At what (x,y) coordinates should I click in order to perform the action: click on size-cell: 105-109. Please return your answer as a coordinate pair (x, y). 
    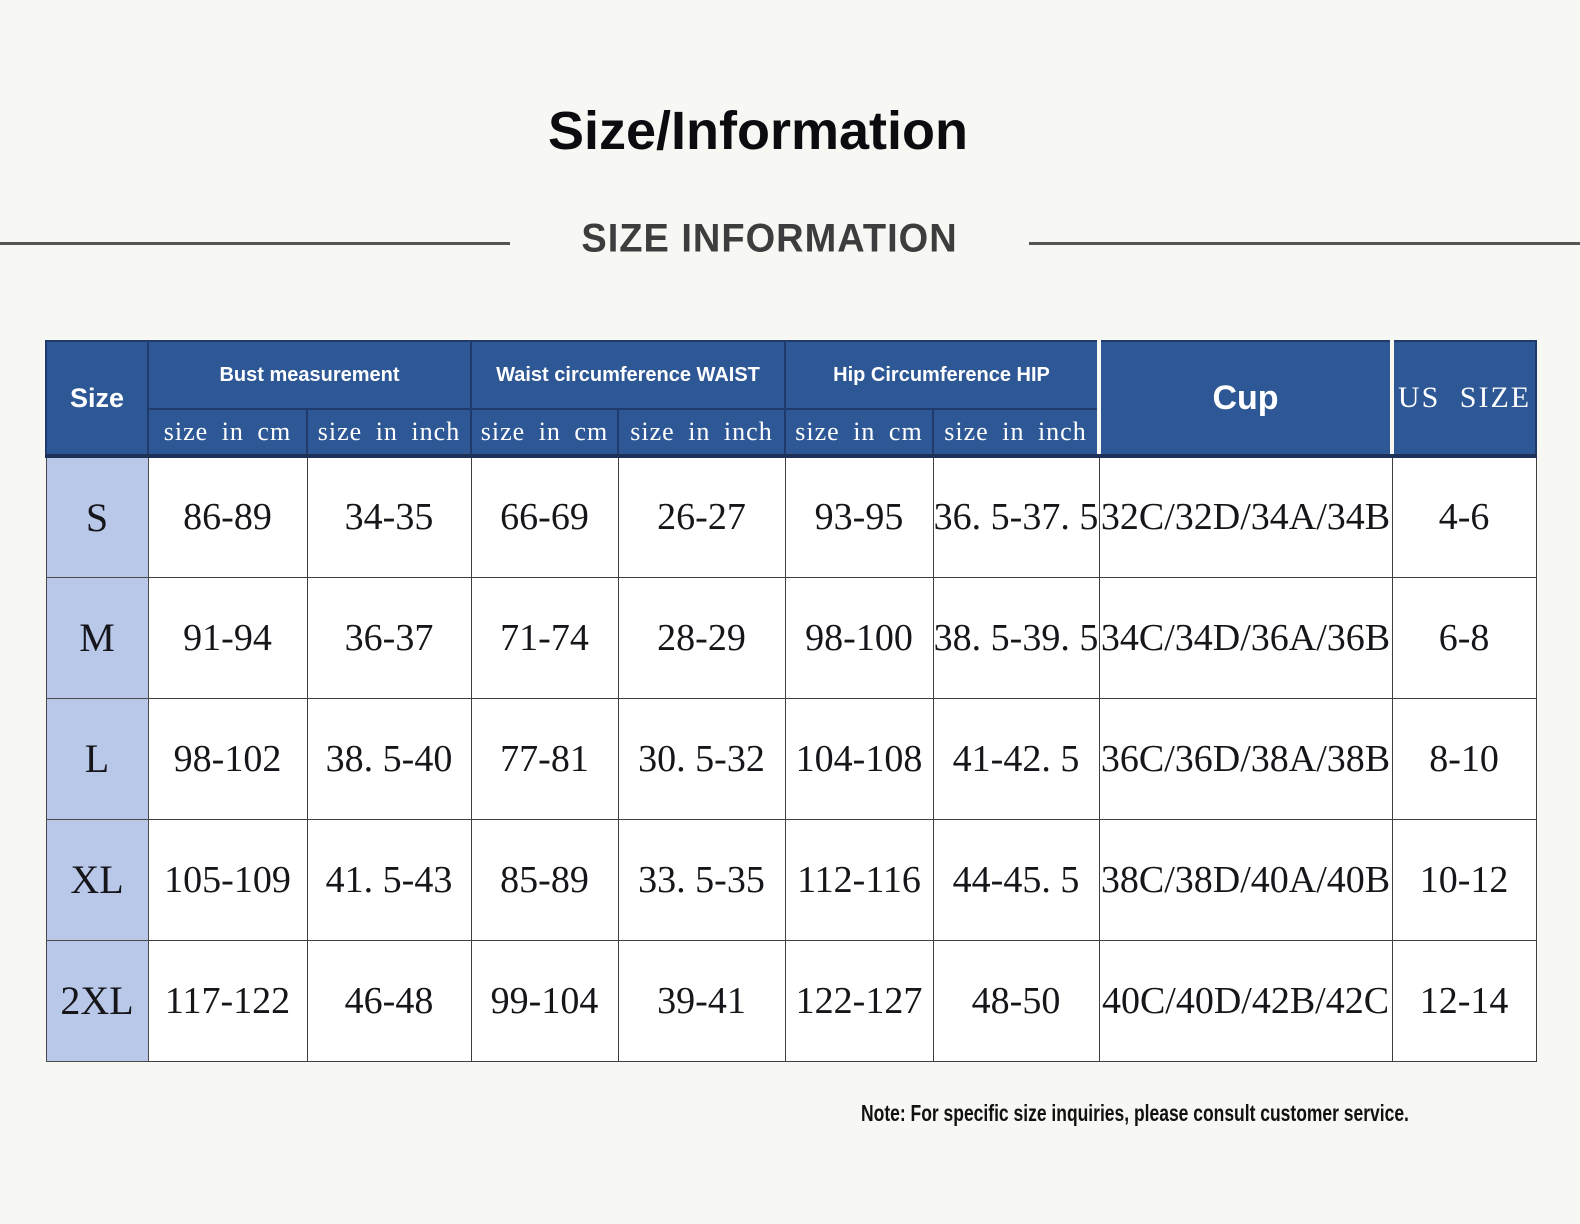
    Looking at the image, I should click on (227, 879).